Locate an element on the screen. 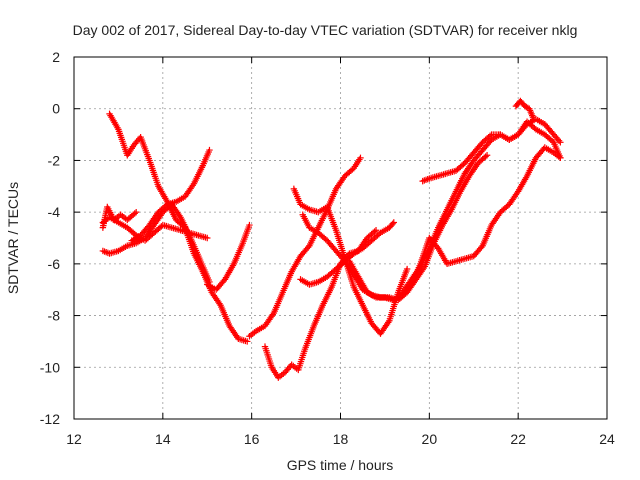 The width and height of the screenshot is (640, 480). y-tick-labels: 2 0 -2 -4 -6 -8 -10 -12 is located at coordinates (50, 238).